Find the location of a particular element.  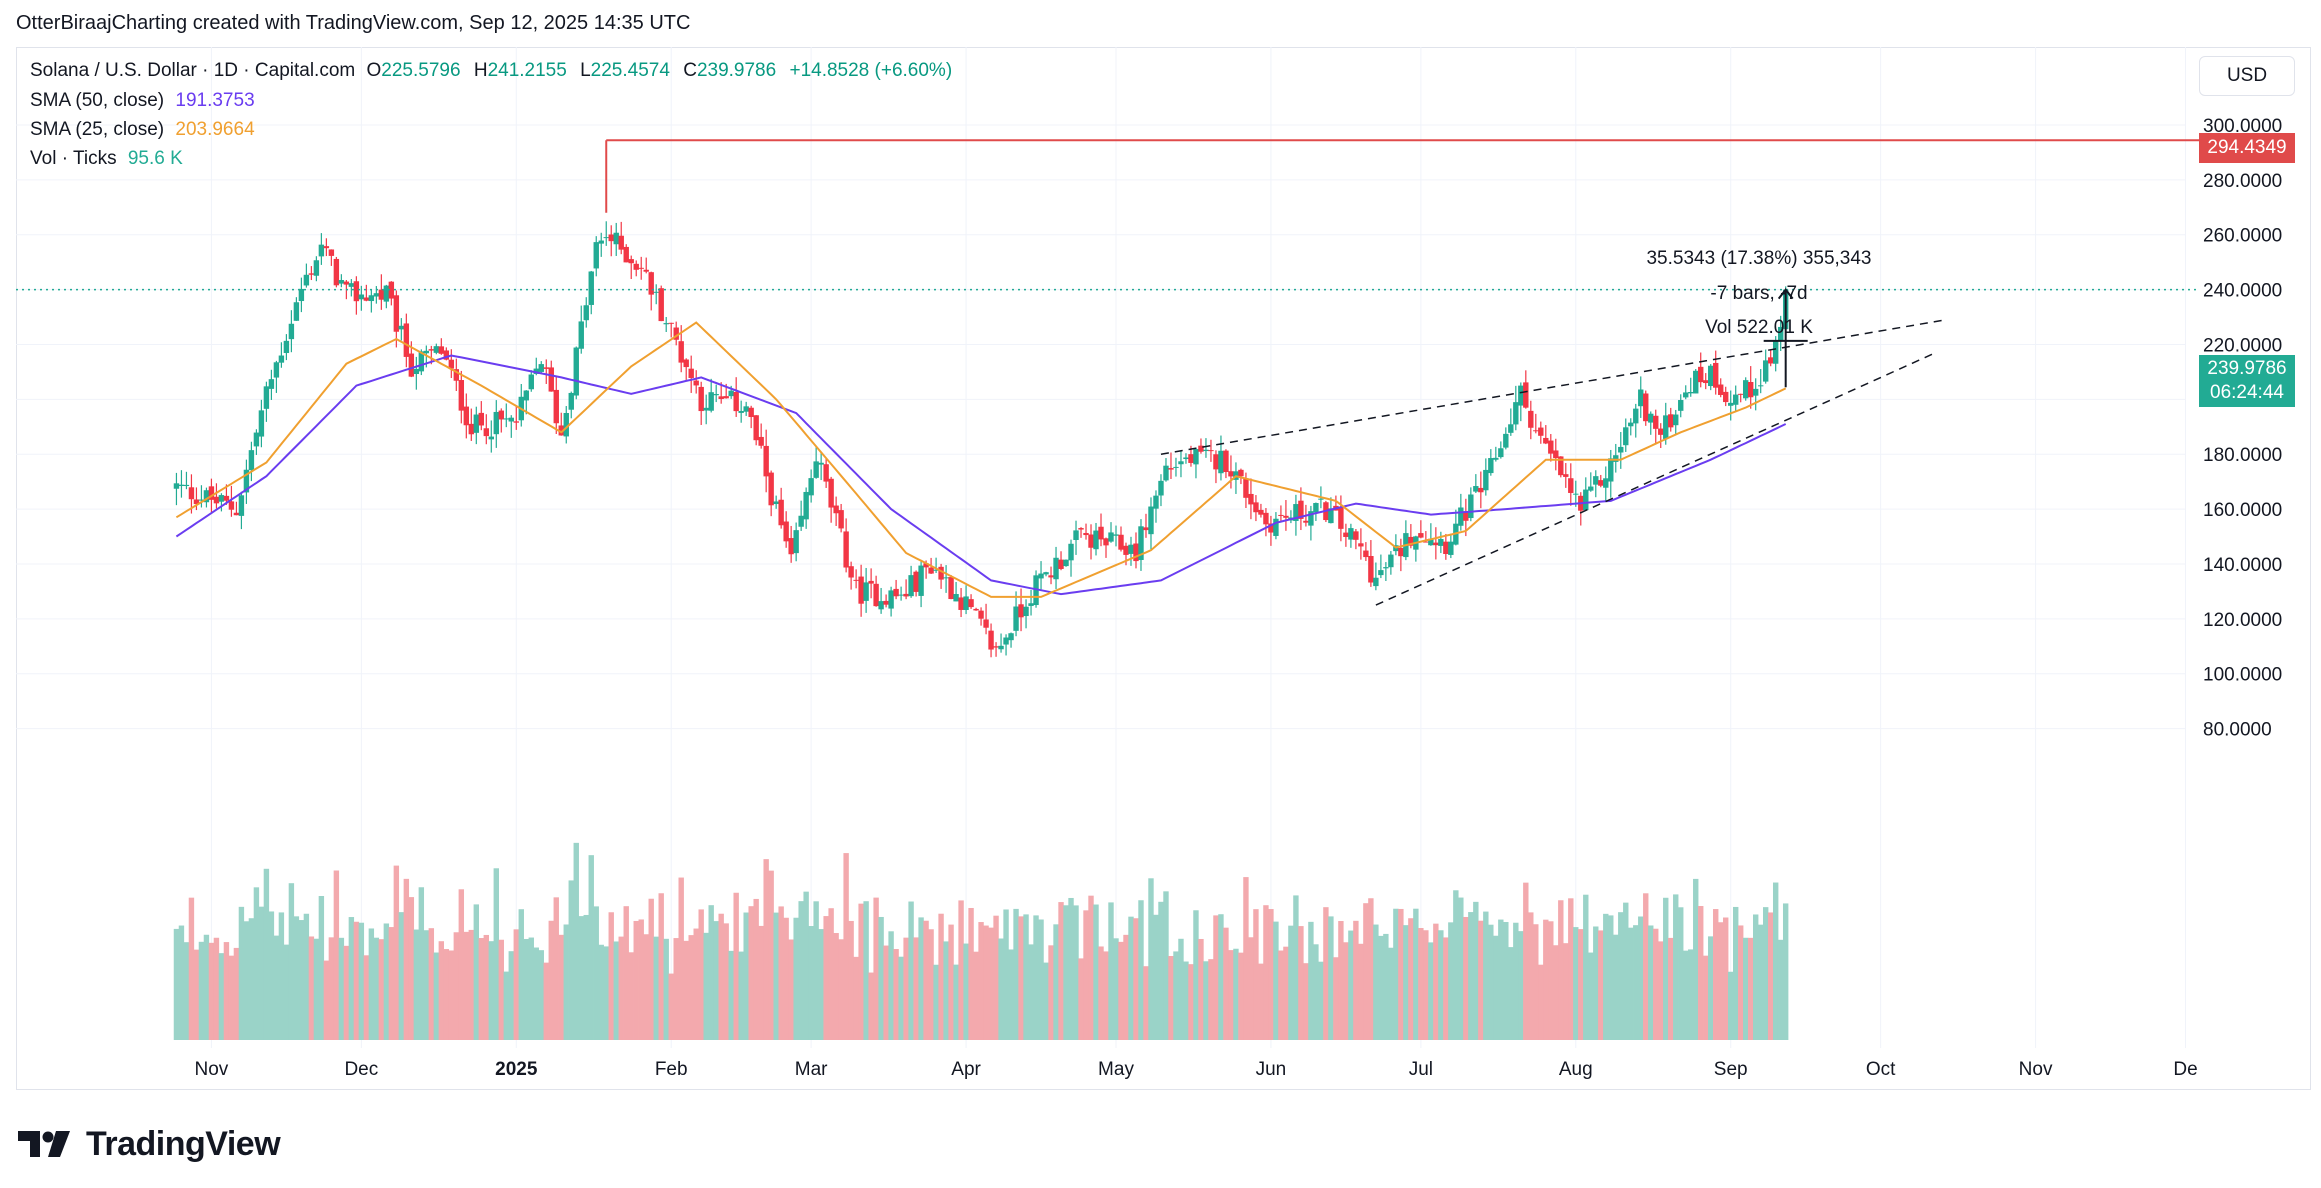

legend-sma50-row: SMA (50, close) 191.3753 is located at coordinates (145, 101).